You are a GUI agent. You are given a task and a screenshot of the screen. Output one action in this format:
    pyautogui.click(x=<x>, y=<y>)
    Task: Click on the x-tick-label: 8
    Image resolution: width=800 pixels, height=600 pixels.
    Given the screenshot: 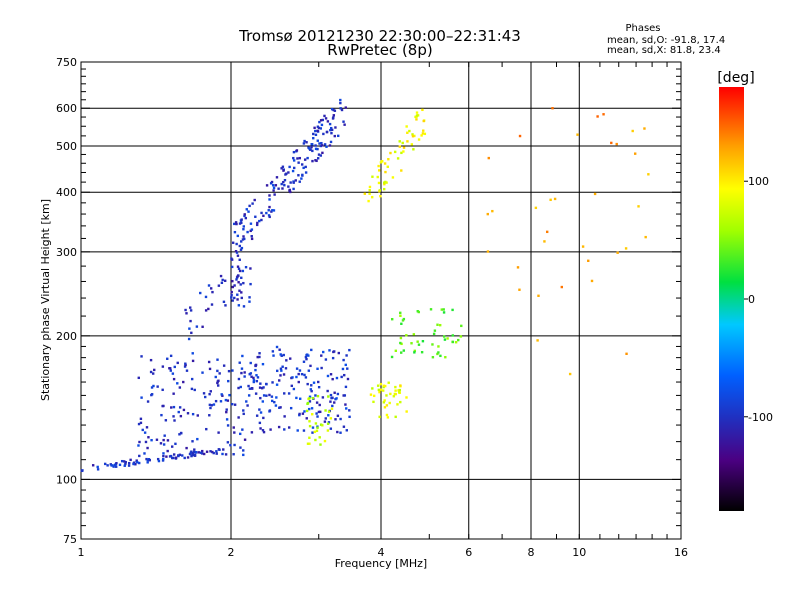 What is the action you would take?
    pyautogui.click(x=531, y=552)
    